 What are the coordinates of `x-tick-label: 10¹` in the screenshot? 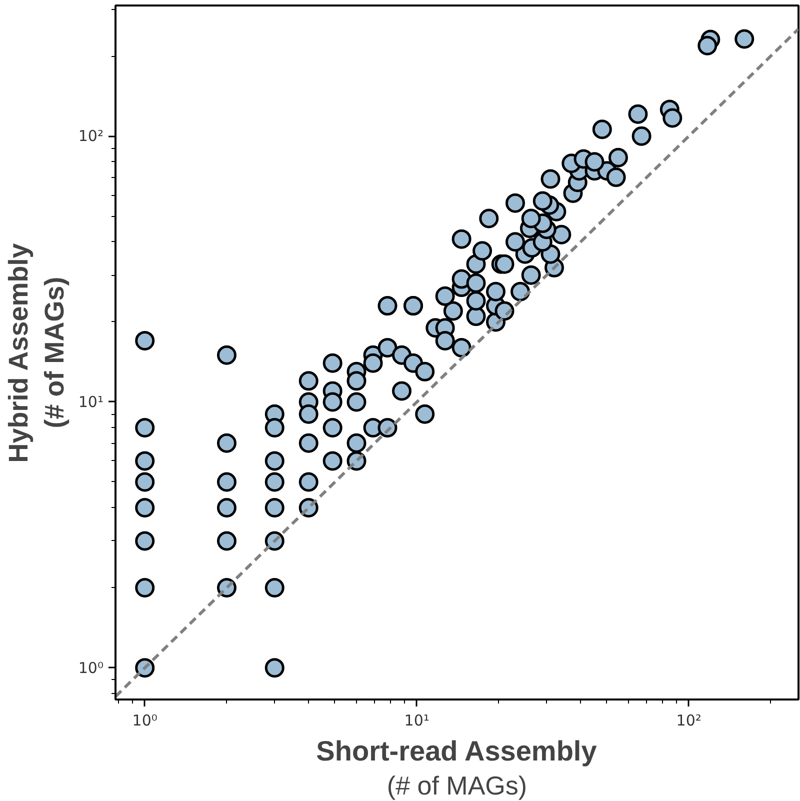 It's located at (417, 721).